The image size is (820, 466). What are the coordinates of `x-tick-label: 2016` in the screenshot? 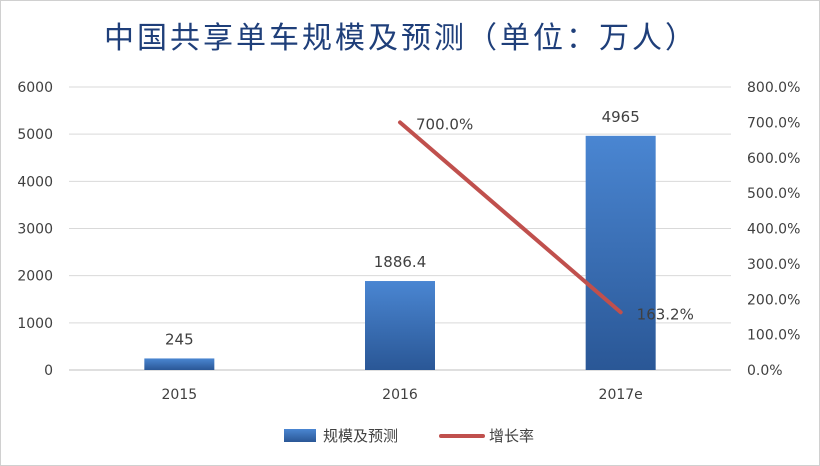 It's located at (400, 395).